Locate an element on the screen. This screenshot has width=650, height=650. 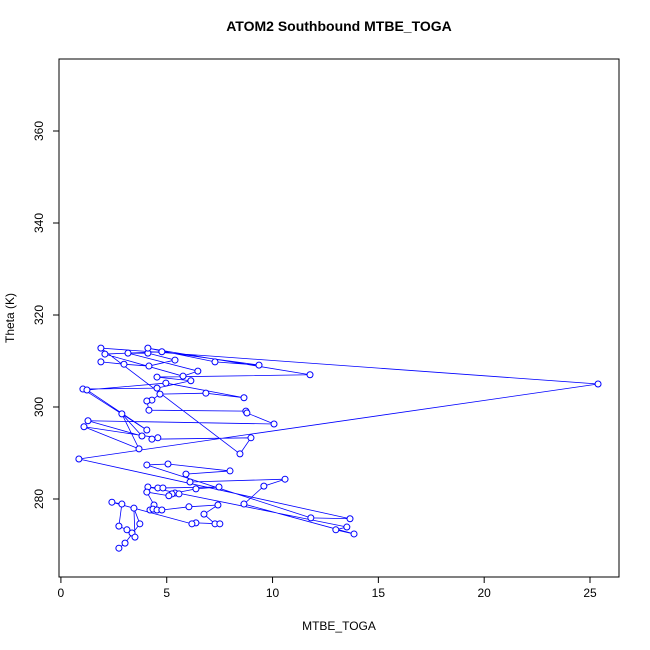
y-axis-label: Theta (K) is located at coordinates (10, 318).